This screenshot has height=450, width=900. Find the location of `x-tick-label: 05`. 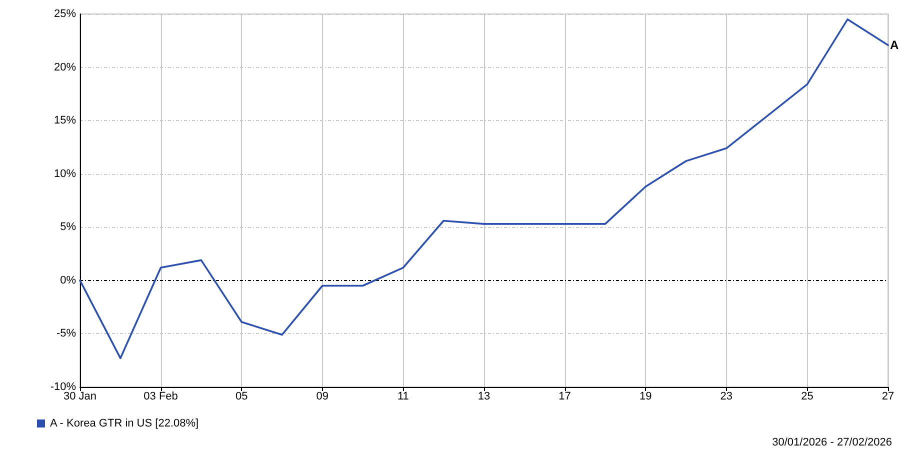

x-tick-label: 05 is located at coordinates (241, 396).